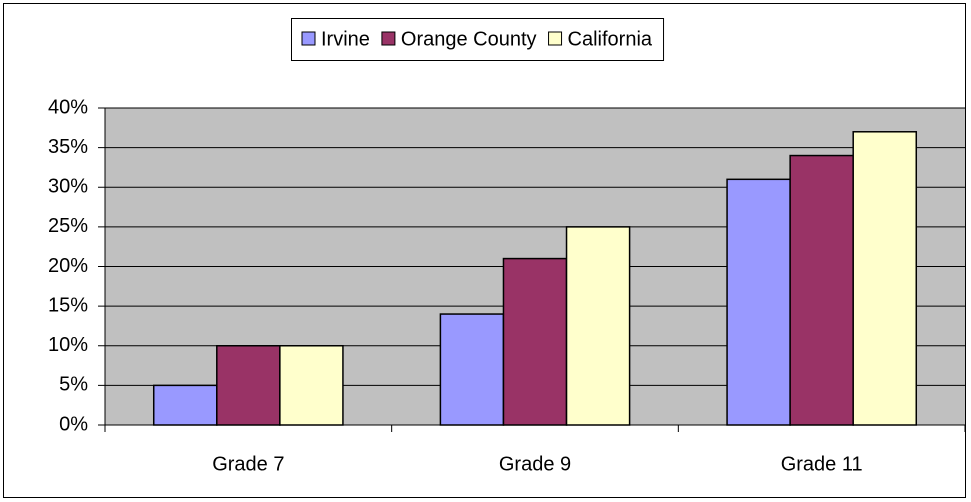 The image size is (971, 502). I want to click on y-tick-label: 5%, so click(73, 385).